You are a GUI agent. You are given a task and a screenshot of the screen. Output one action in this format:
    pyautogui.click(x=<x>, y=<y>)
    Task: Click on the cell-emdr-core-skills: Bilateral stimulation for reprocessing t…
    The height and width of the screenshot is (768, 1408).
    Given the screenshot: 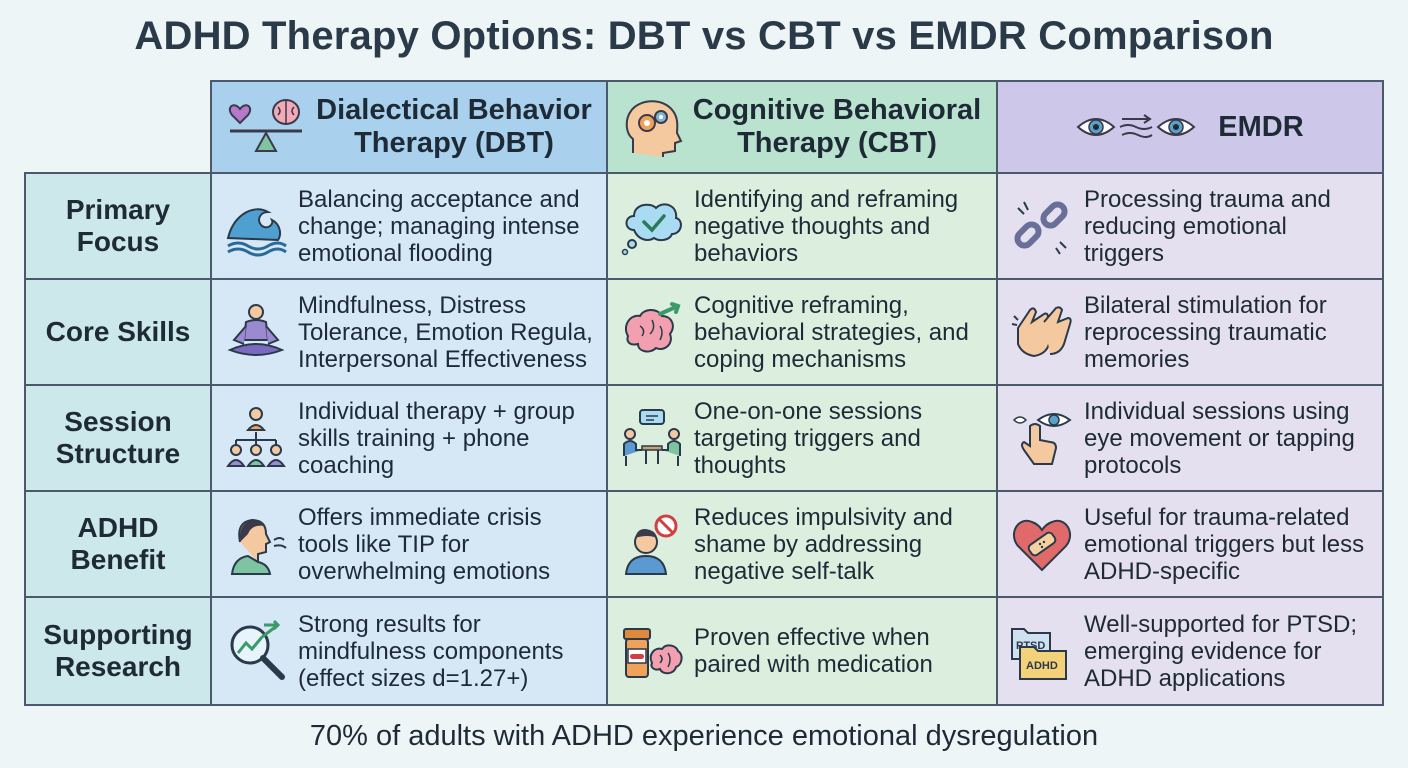 What is the action you would take?
    pyautogui.click(x=1190, y=332)
    